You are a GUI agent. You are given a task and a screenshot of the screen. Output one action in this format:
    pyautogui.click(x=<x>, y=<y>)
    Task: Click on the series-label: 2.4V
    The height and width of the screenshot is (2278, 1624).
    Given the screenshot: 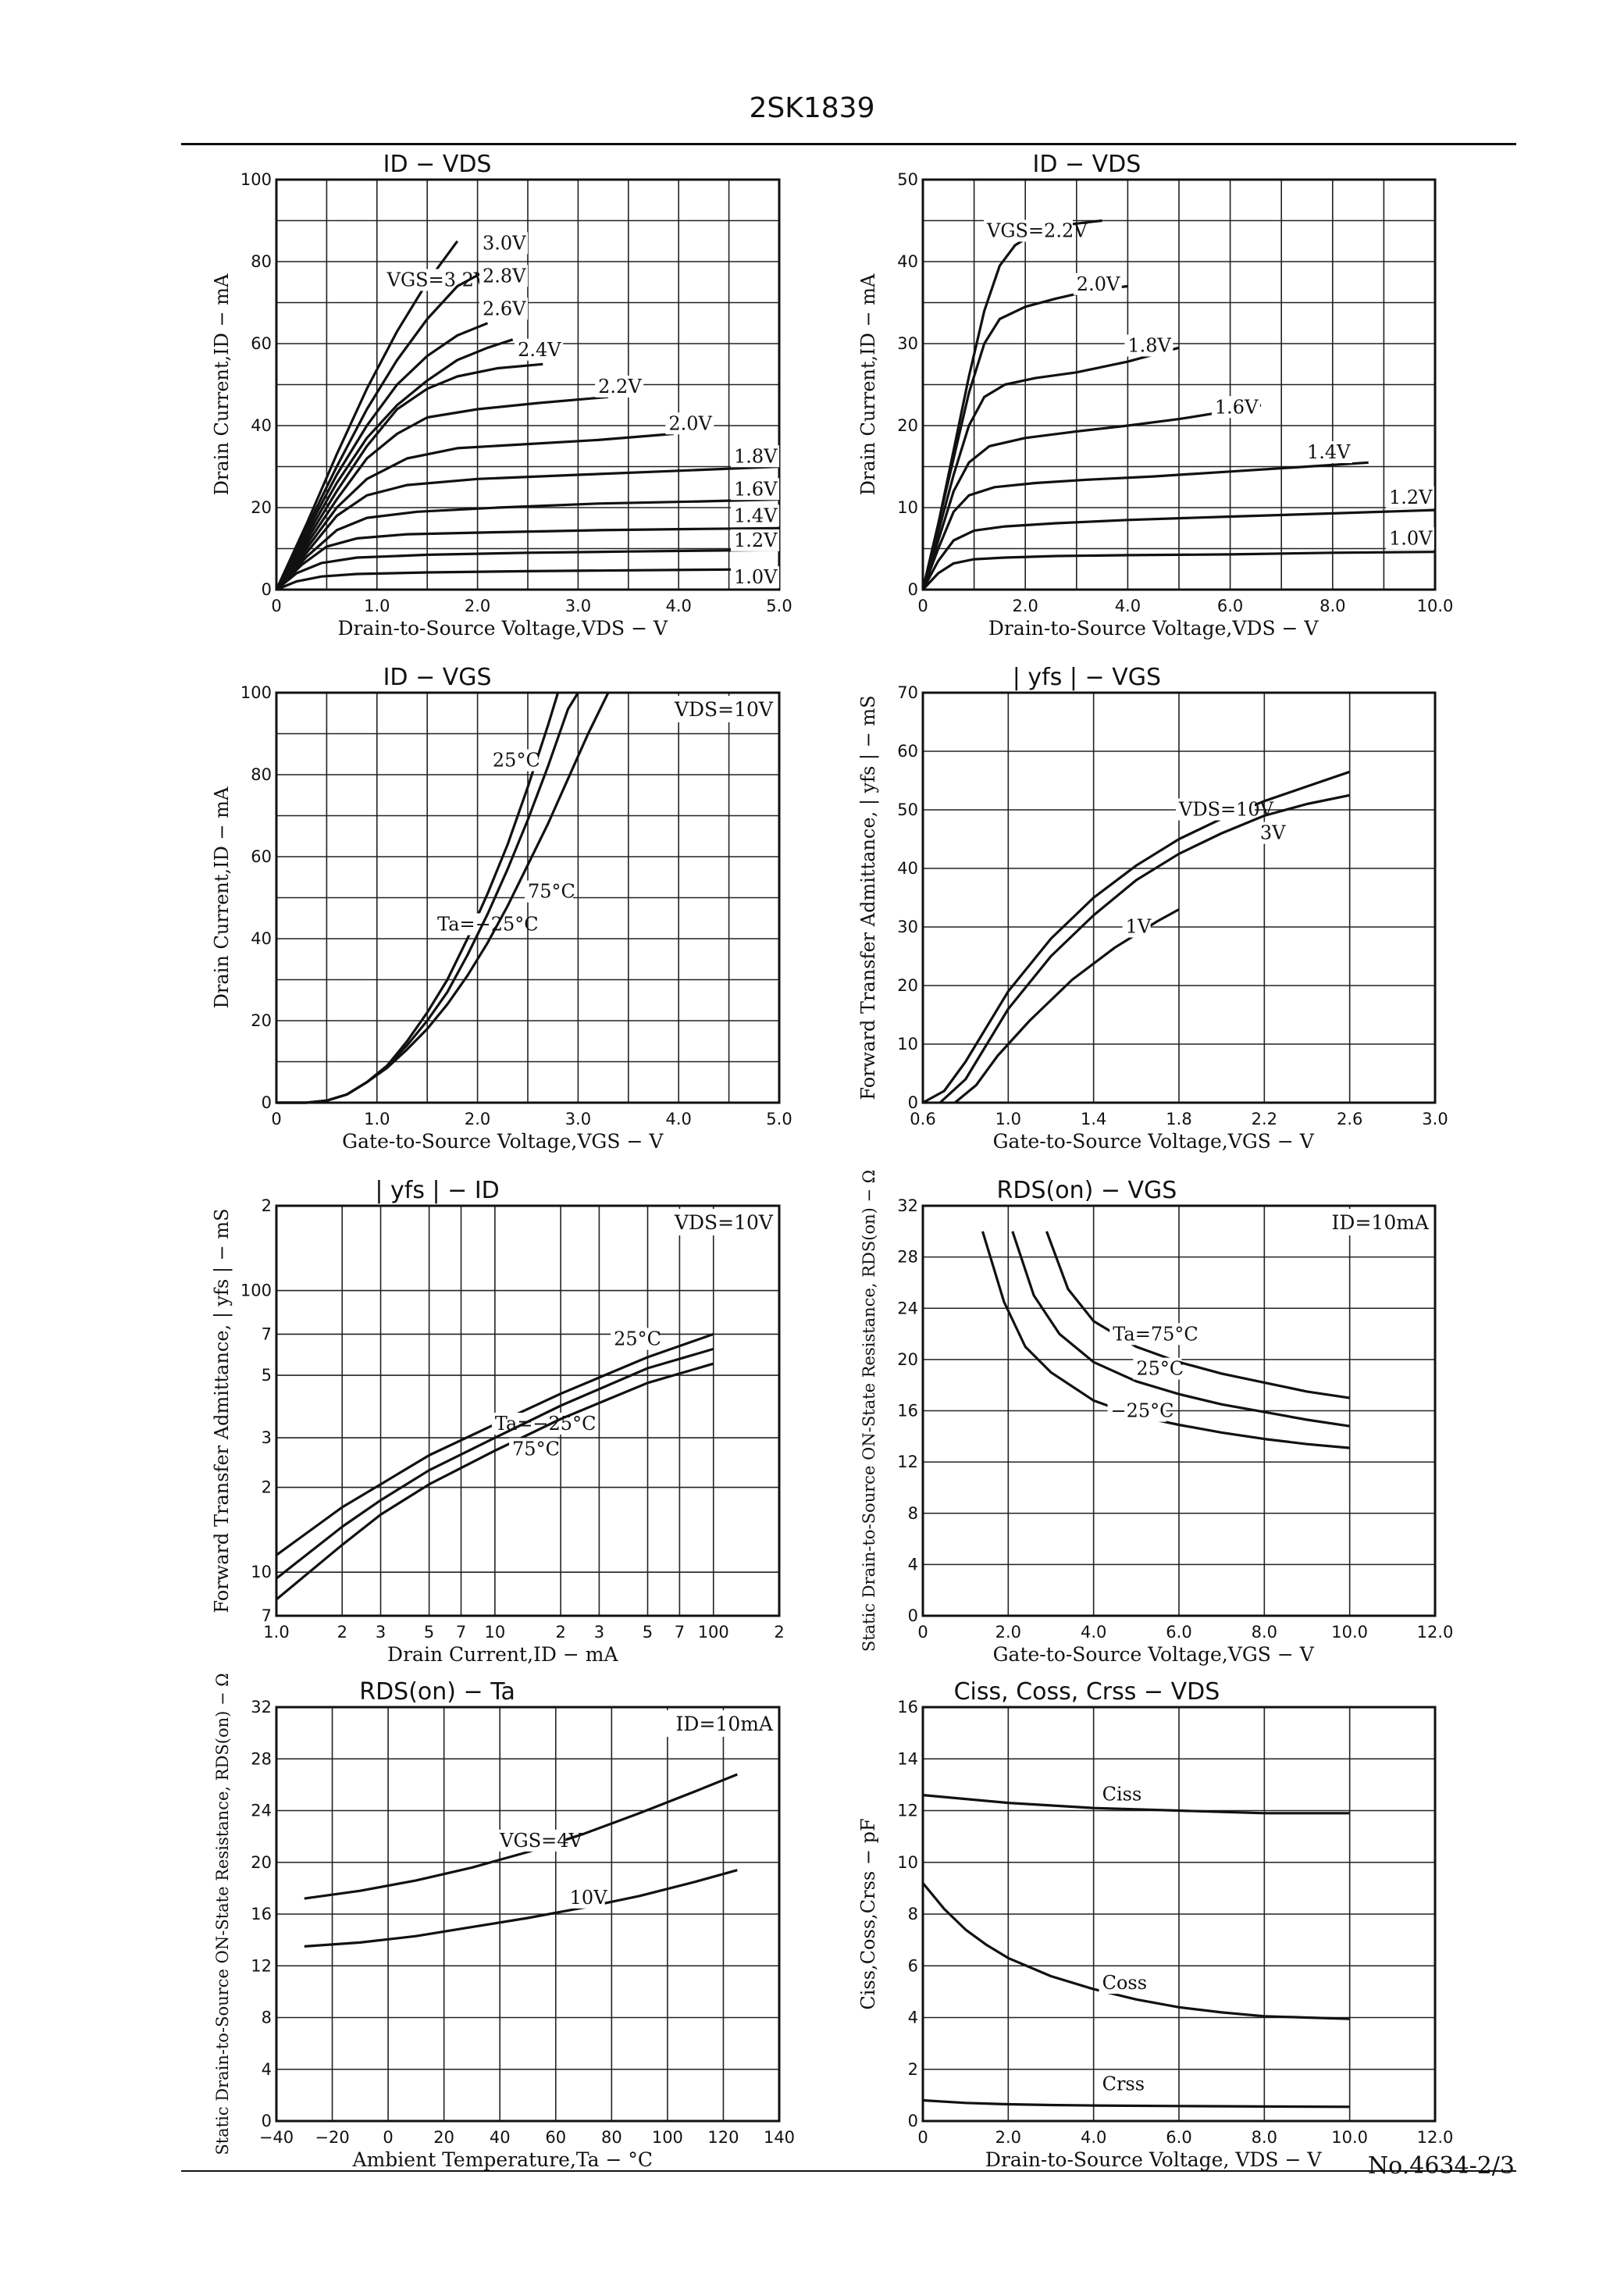 What is the action you would take?
    pyautogui.click(x=539, y=350)
    